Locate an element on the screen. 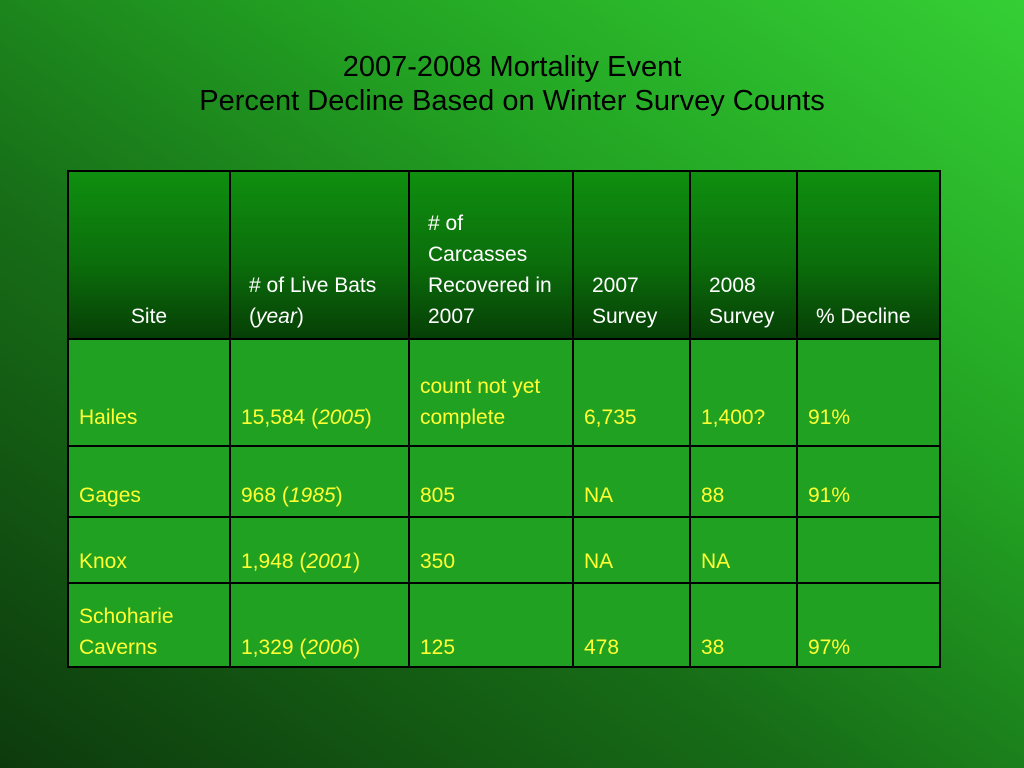 This screenshot has height=768, width=1024. table-row: Knox 1,948 (2001) 350 NA NA is located at coordinates (504, 550).